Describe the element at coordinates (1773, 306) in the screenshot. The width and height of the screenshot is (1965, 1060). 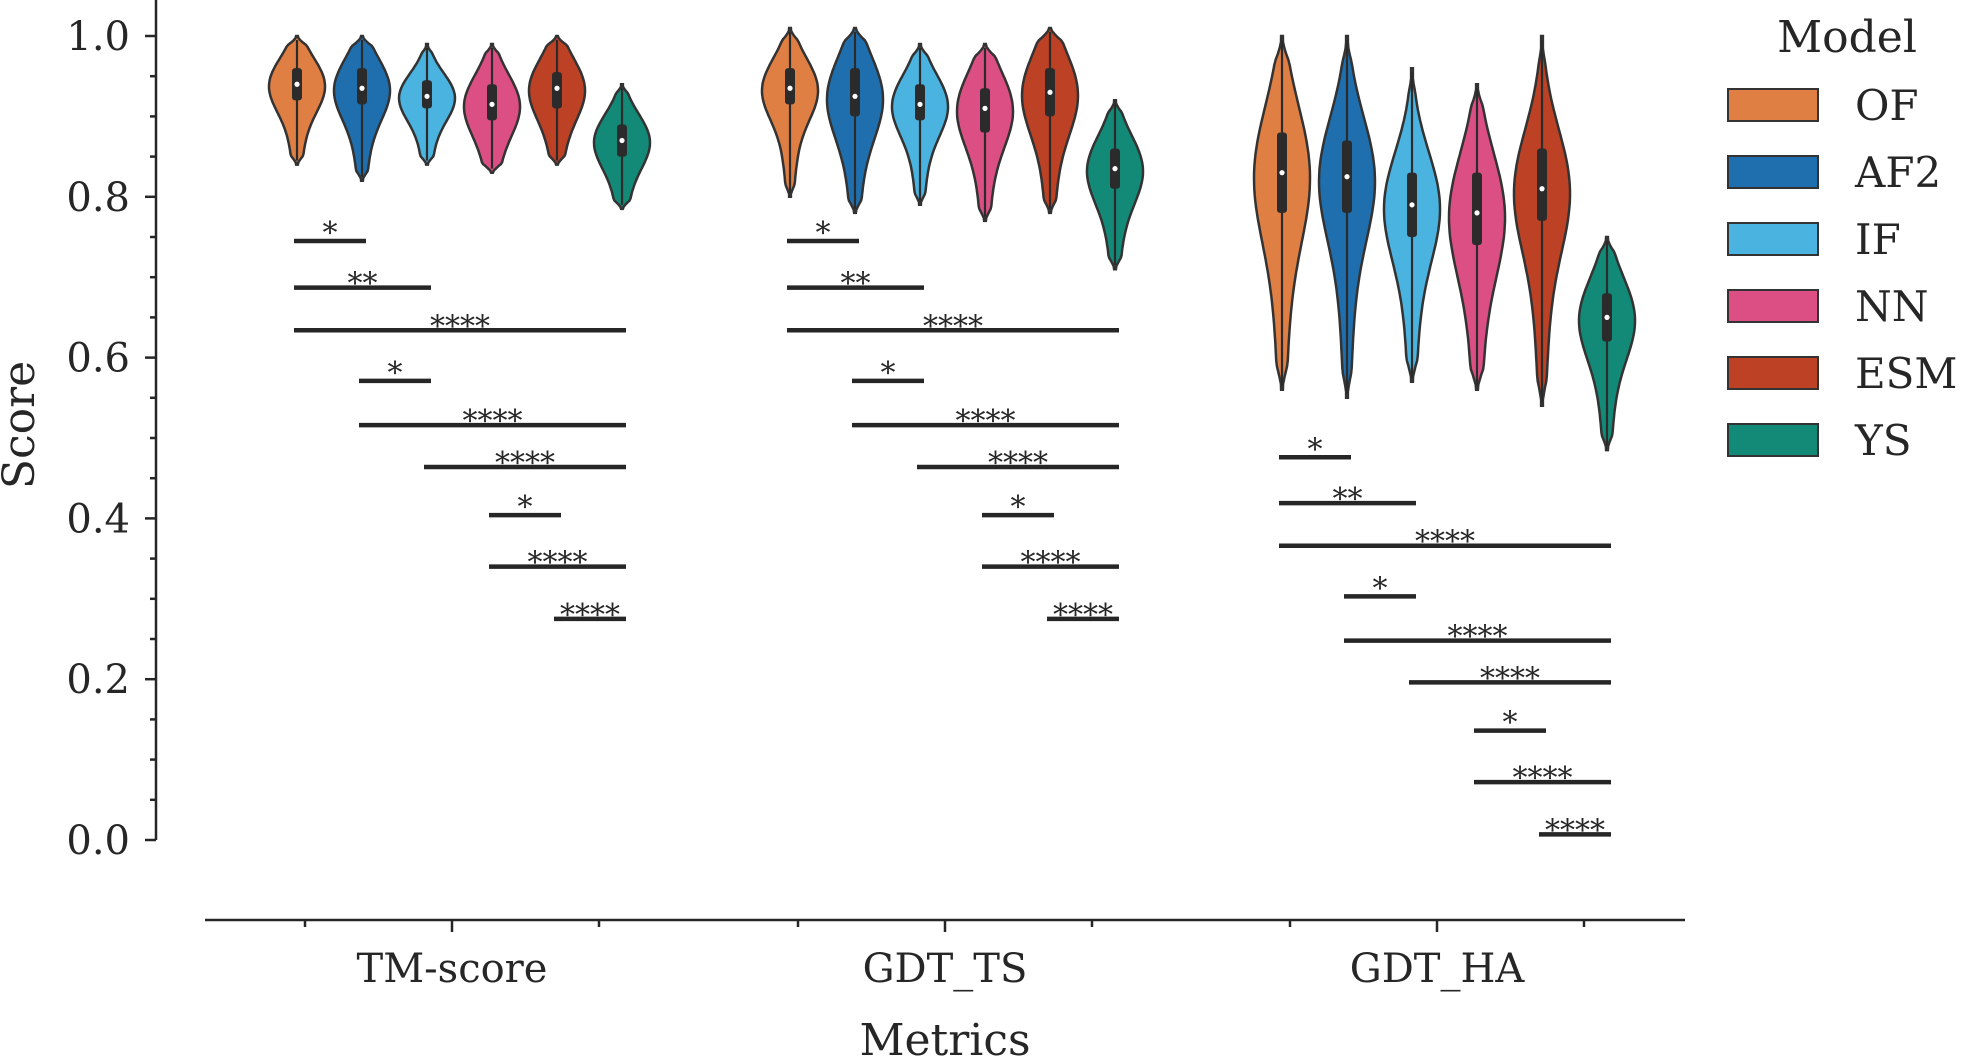
I see `legend-swatch-nn` at that location.